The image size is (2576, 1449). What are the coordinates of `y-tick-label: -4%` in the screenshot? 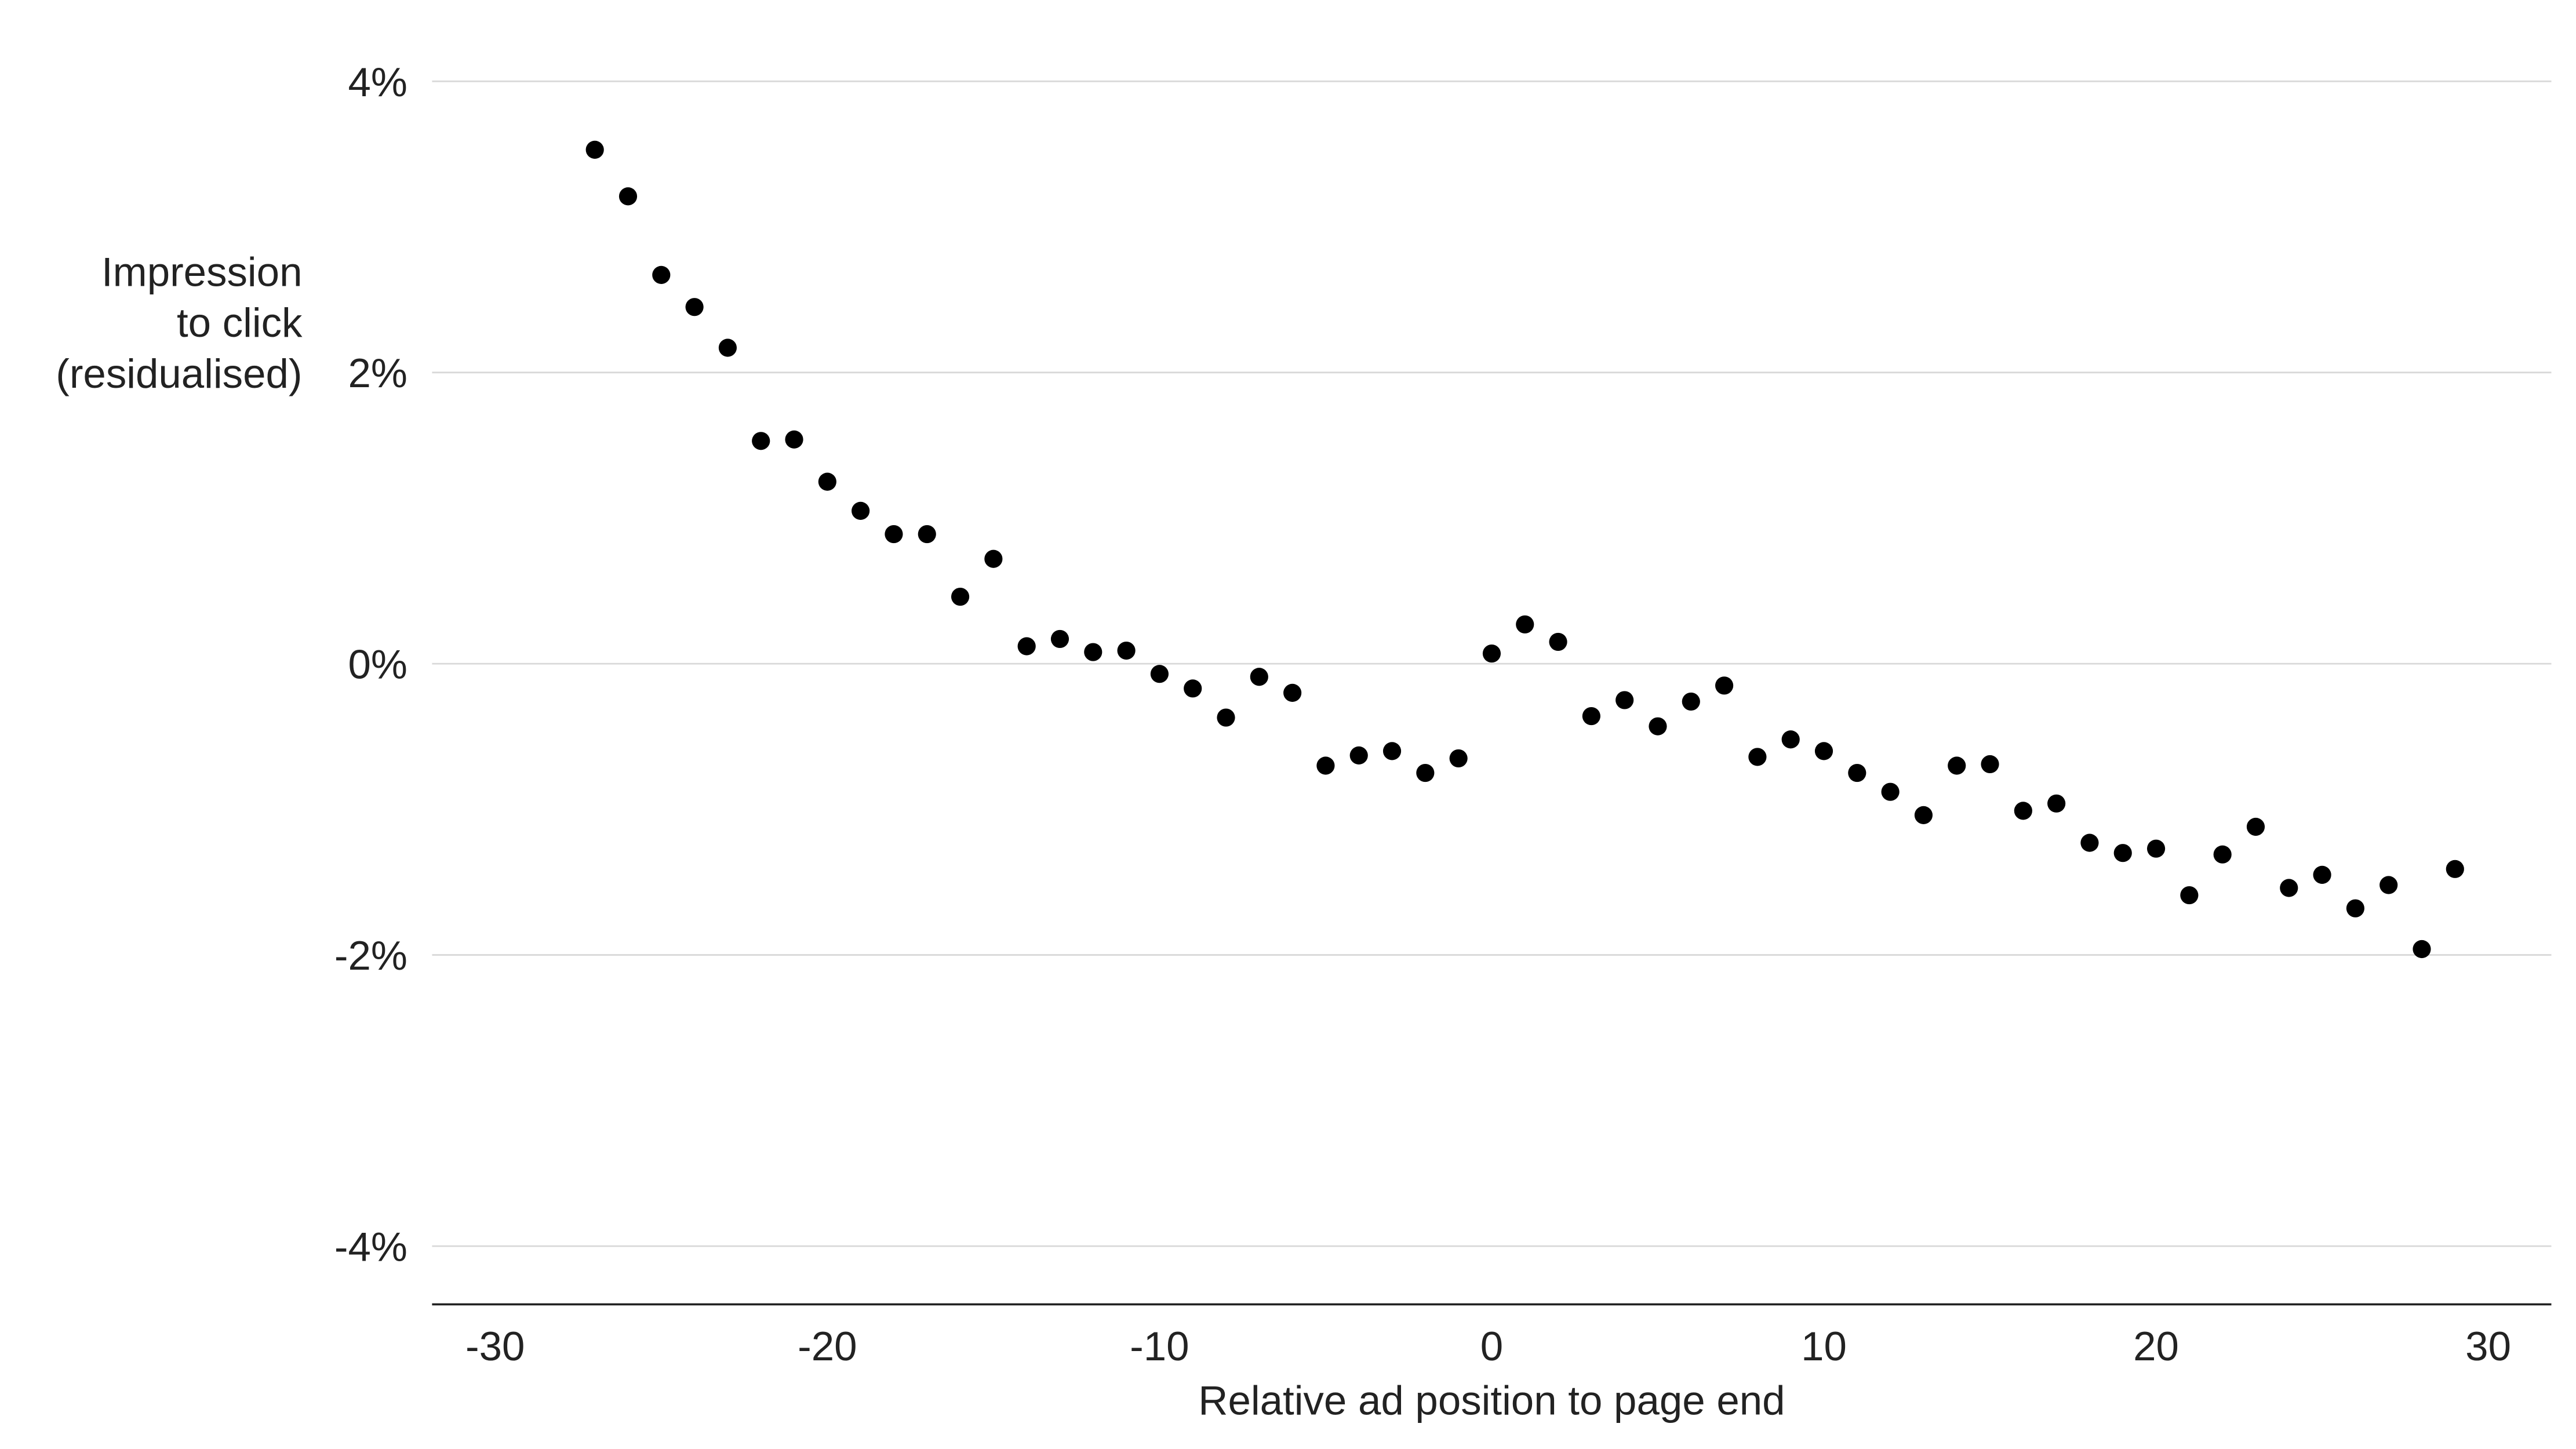 It's located at (370, 1247).